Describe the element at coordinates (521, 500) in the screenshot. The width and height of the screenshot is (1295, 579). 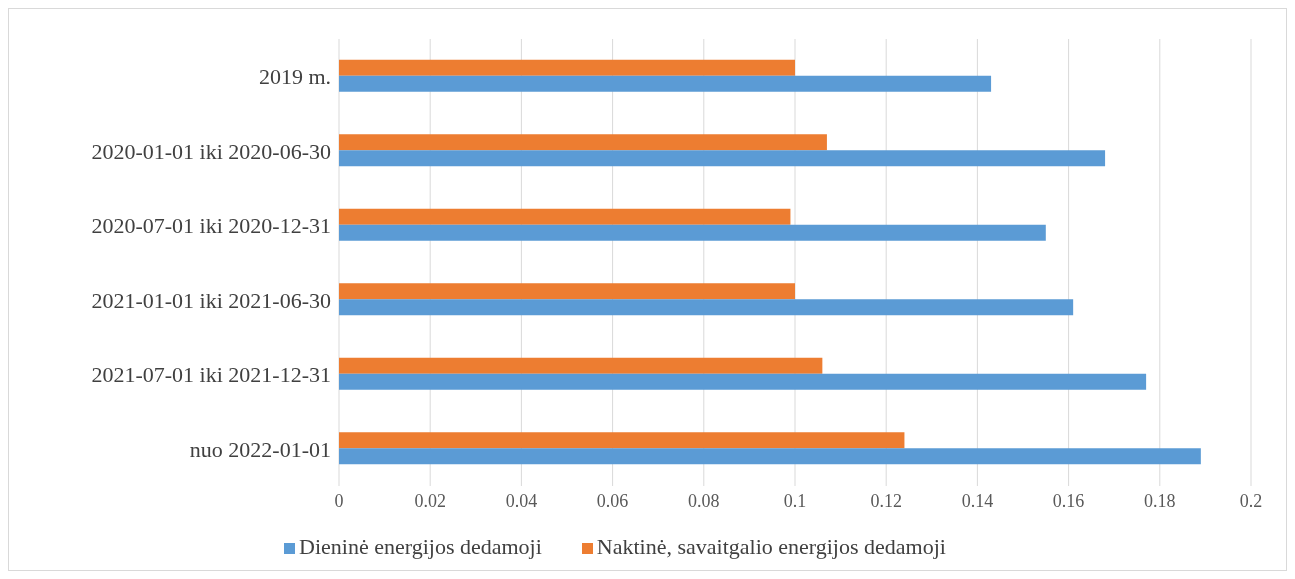
I see `x-tick-label: 0.04` at that location.